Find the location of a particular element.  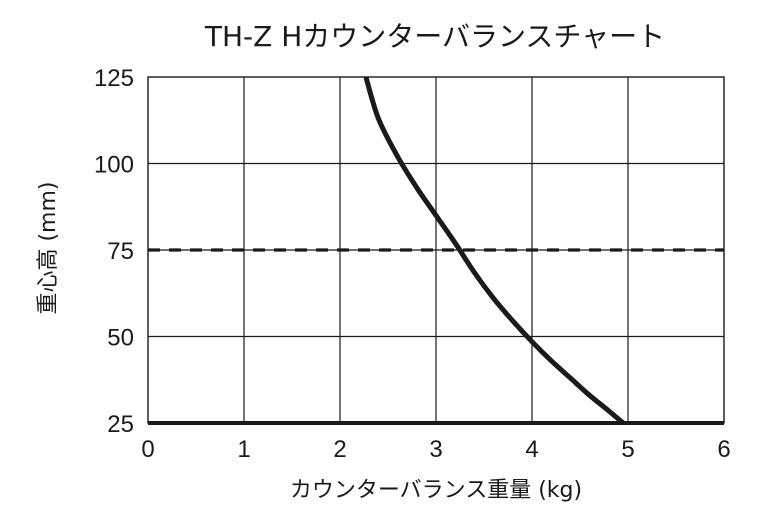

y-tick-labels: 25 50 75 100 125 is located at coordinates (114, 251).